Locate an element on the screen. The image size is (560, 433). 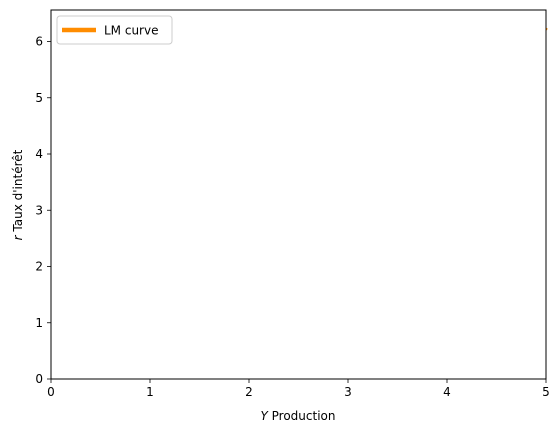
y-tick-label: 3 is located at coordinates (39, 210).